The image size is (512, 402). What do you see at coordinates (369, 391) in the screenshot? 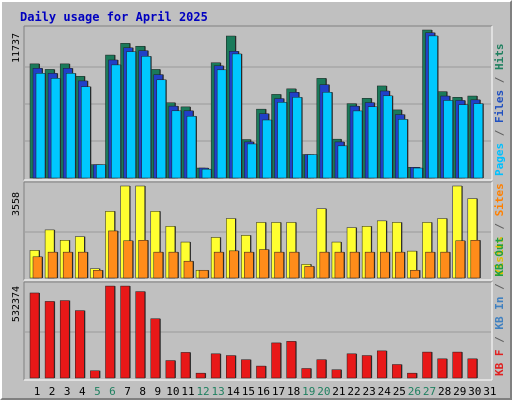
I see `x-tick-label-23: 23` at bounding box center [369, 391].